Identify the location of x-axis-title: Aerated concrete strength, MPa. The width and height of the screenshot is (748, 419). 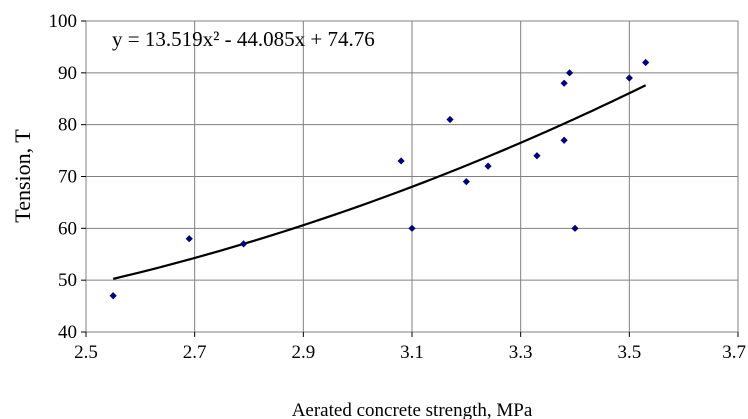
(412, 409).